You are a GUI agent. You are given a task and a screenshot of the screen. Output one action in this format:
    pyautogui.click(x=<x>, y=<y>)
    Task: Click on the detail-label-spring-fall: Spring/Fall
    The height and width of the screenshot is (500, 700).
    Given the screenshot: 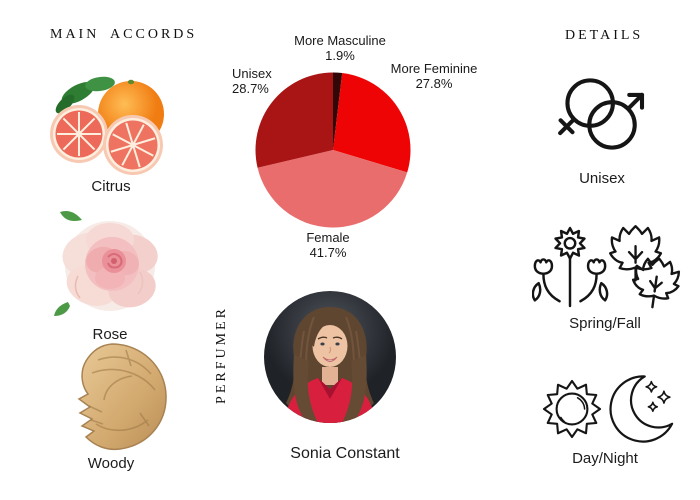 What is the action you would take?
    pyautogui.click(x=605, y=323)
    